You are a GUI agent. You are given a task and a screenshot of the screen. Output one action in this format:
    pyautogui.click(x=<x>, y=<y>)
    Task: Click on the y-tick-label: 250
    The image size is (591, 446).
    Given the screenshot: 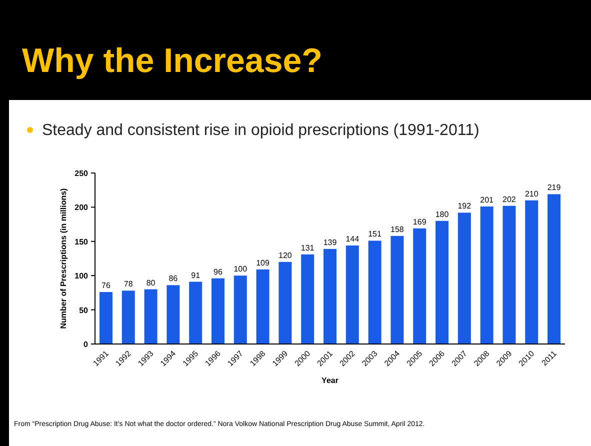 What is the action you would take?
    pyautogui.click(x=81, y=173)
    